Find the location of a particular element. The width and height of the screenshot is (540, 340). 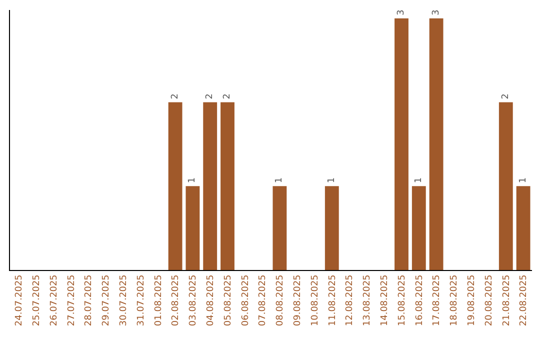

x-tick-label: 31.07.2025 is located at coordinates (141, 300).